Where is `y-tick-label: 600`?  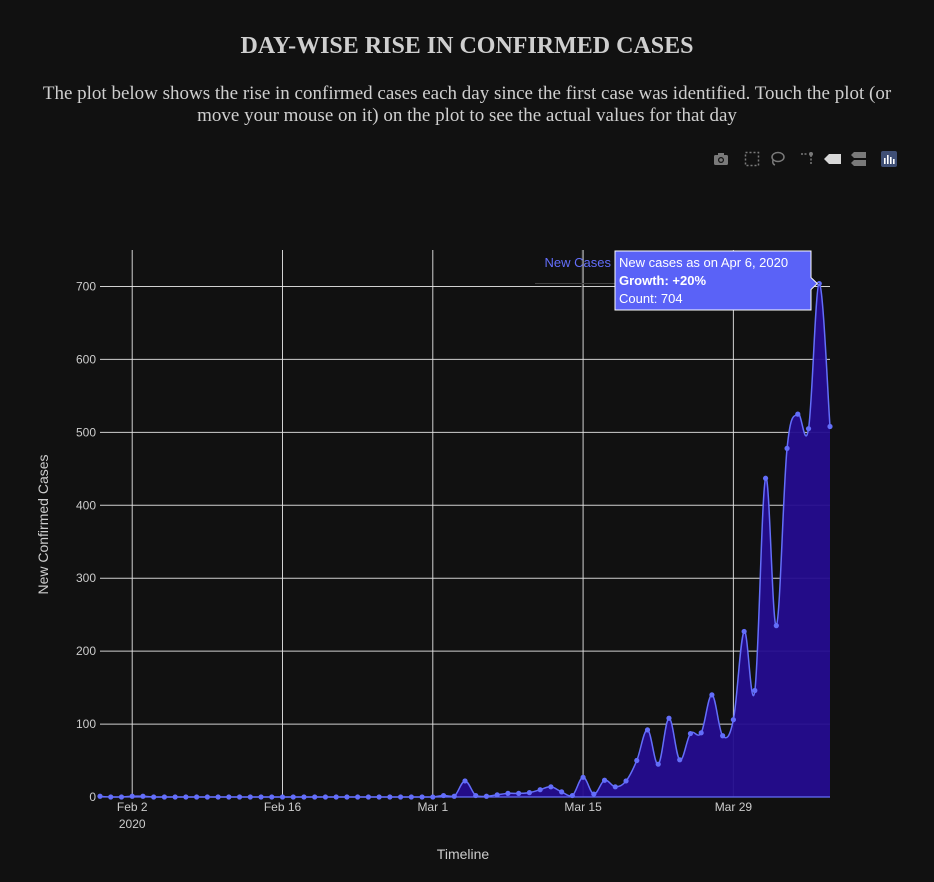
y-tick-label: 600 is located at coordinates (86, 359).